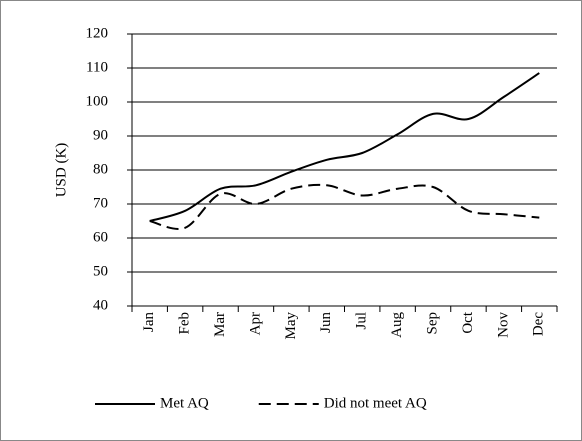 This screenshot has height=441, width=582. What do you see at coordinates (184, 403) in the screenshot?
I see `legend-label: Met AQ` at bounding box center [184, 403].